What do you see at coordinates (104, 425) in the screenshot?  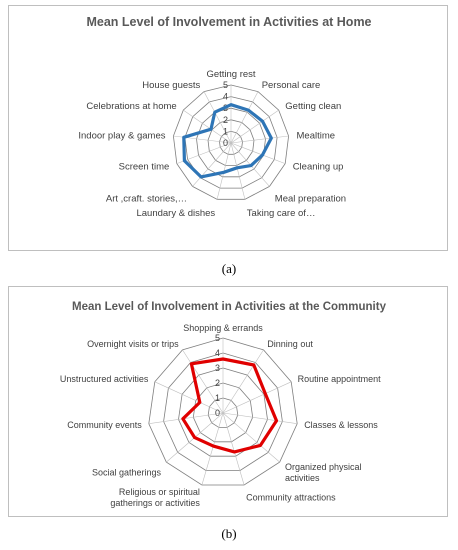 I see `axis-label: Community events` at bounding box center [104, 425].